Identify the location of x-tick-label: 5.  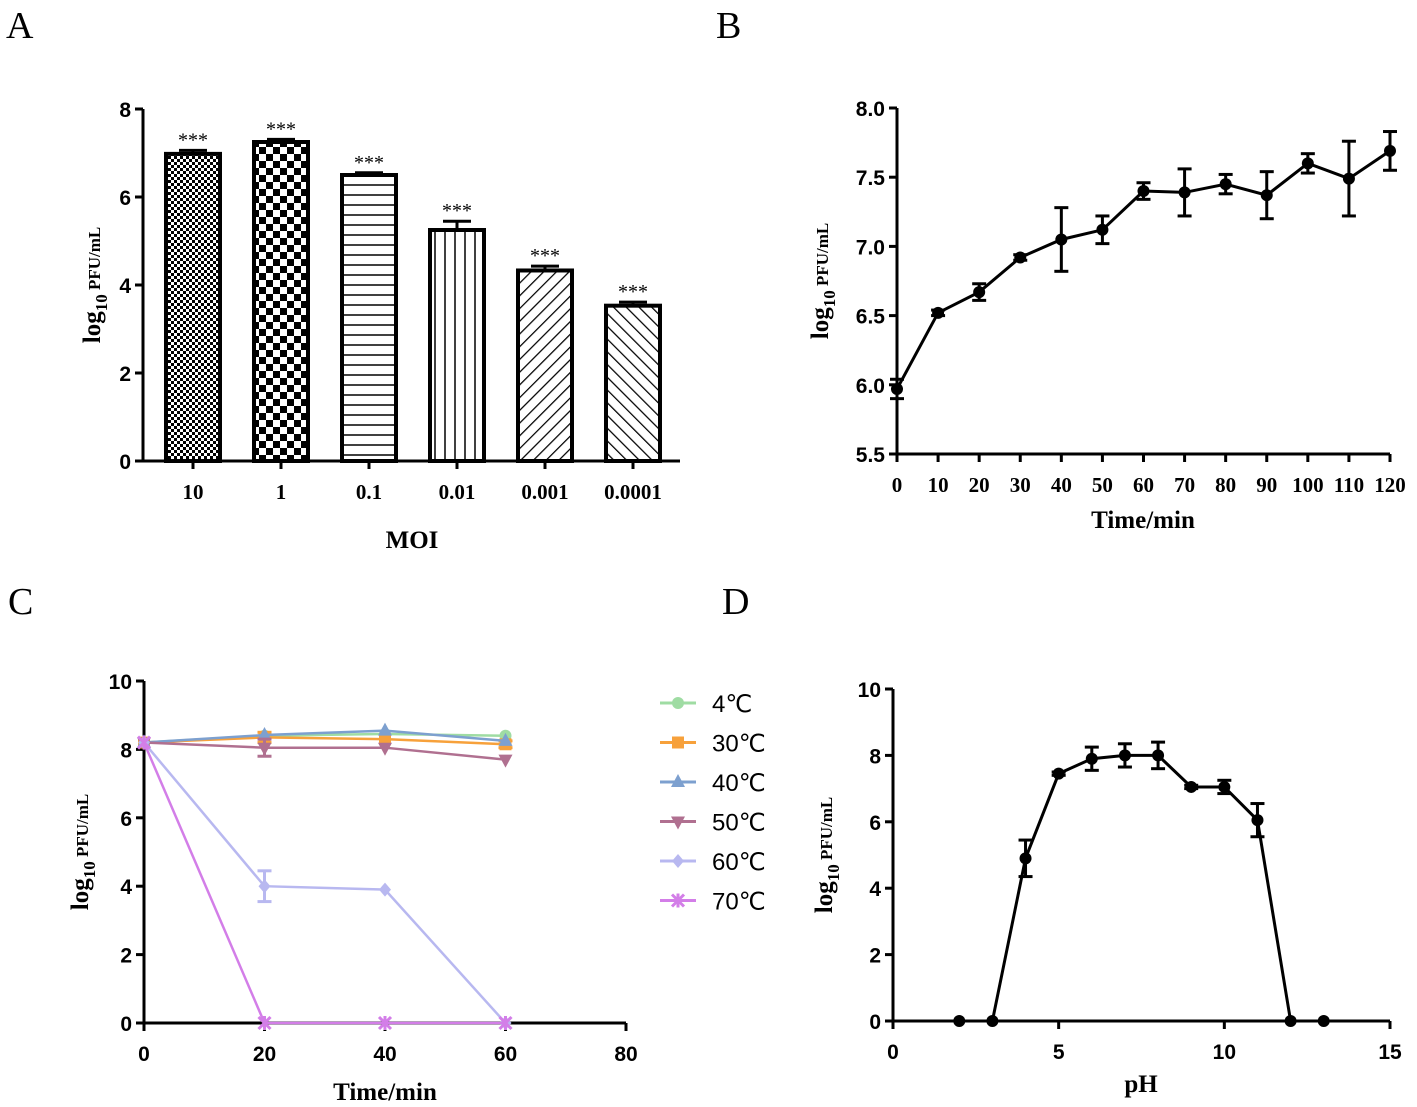
(1059, 1052).